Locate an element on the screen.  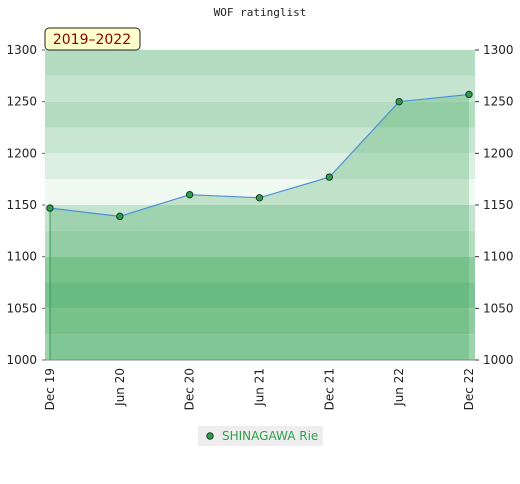
y-tick-label: 1100 is located at coordinates (21, 257).